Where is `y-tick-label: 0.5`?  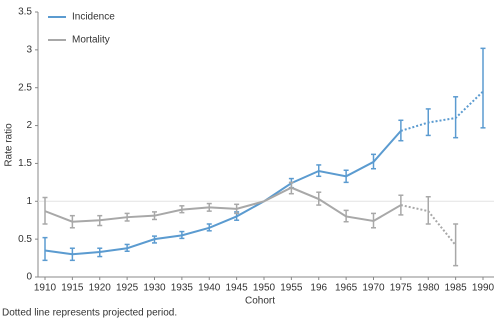 y-tick-label: 0.5 is located at coordinates (25, 239).